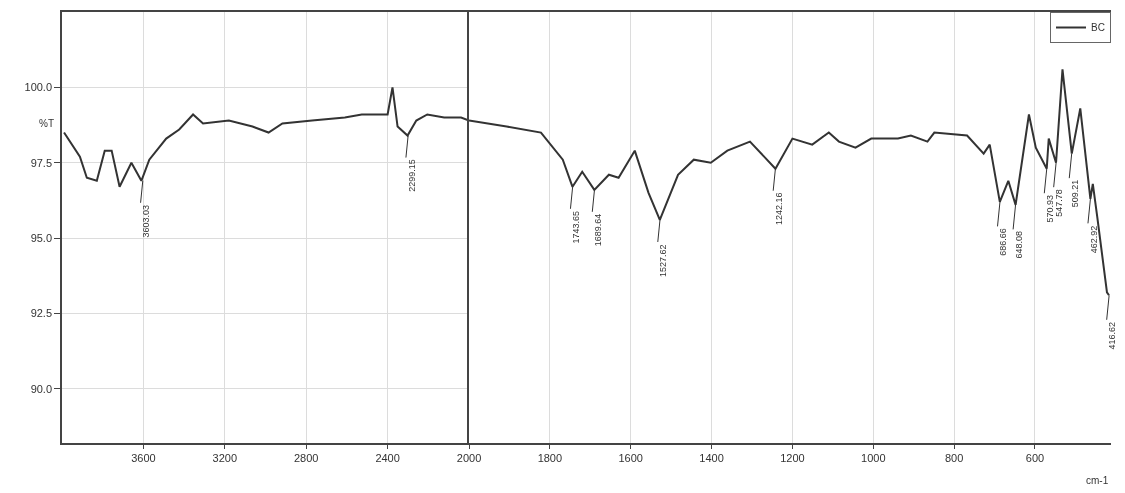 This screenshot has width=1125, height=493. I want to click on y-tick-label: 100.0, so click(38, 87).